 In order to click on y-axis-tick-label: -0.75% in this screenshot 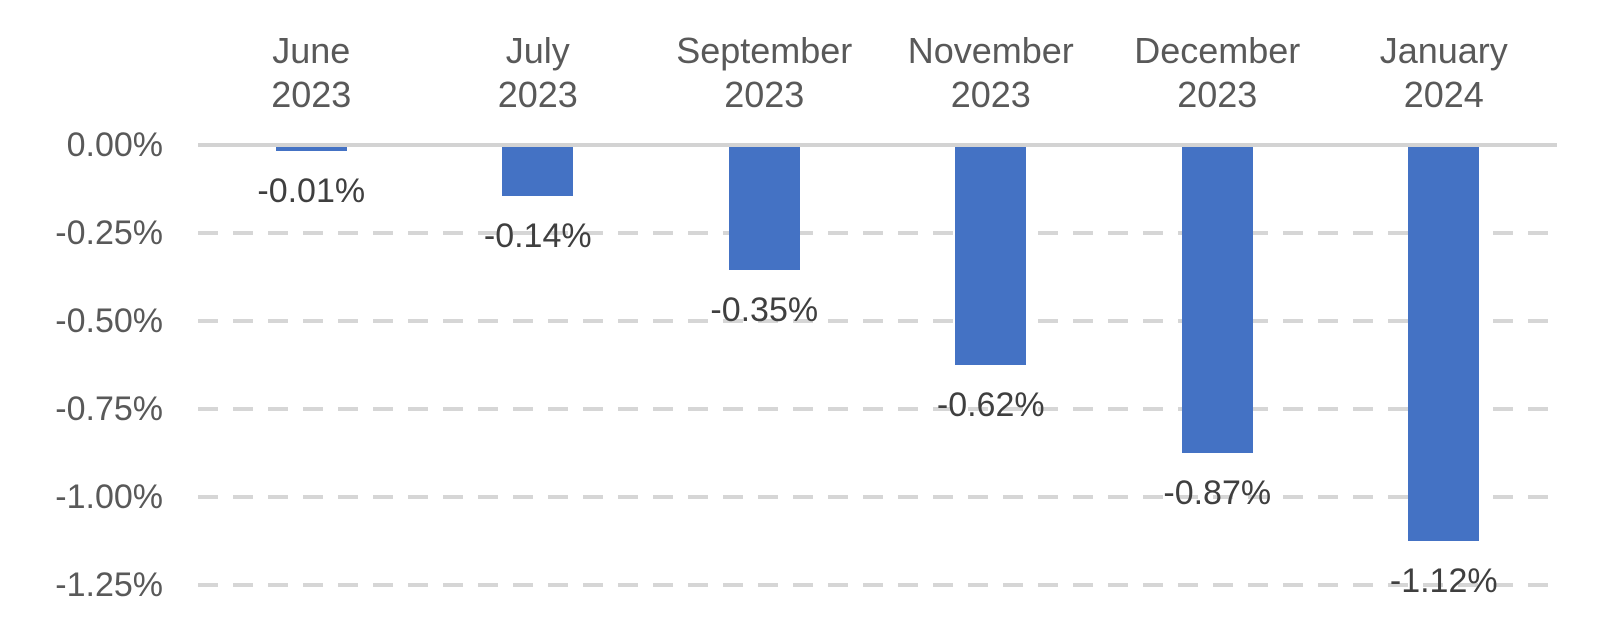, I will do `click(109, 409)`.